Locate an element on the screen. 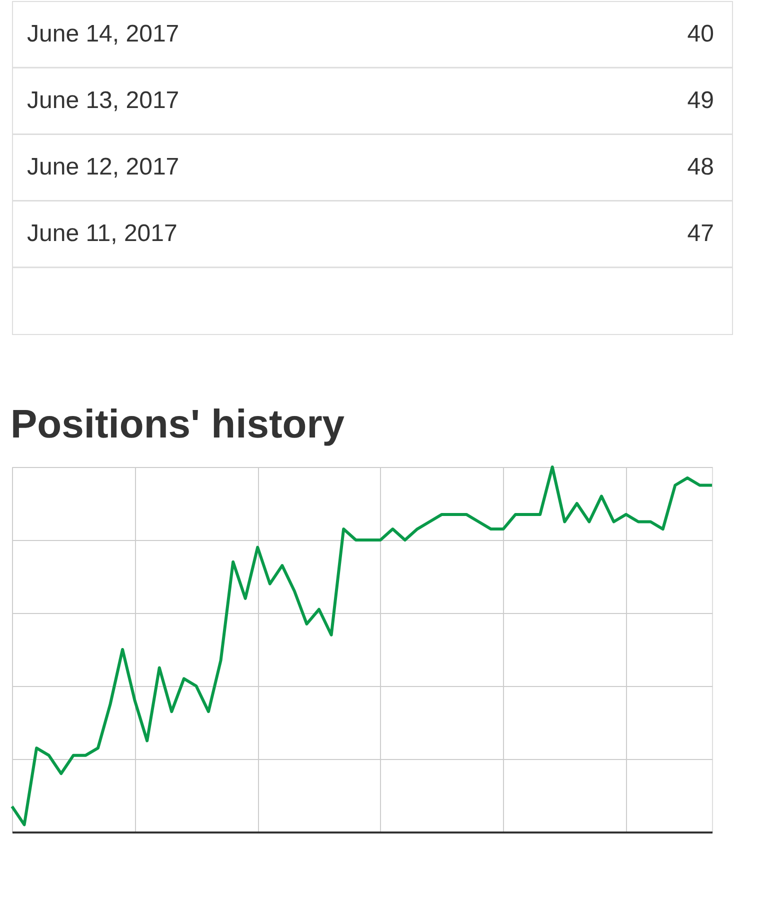  text: 40 is located at coordinates (700, 34).